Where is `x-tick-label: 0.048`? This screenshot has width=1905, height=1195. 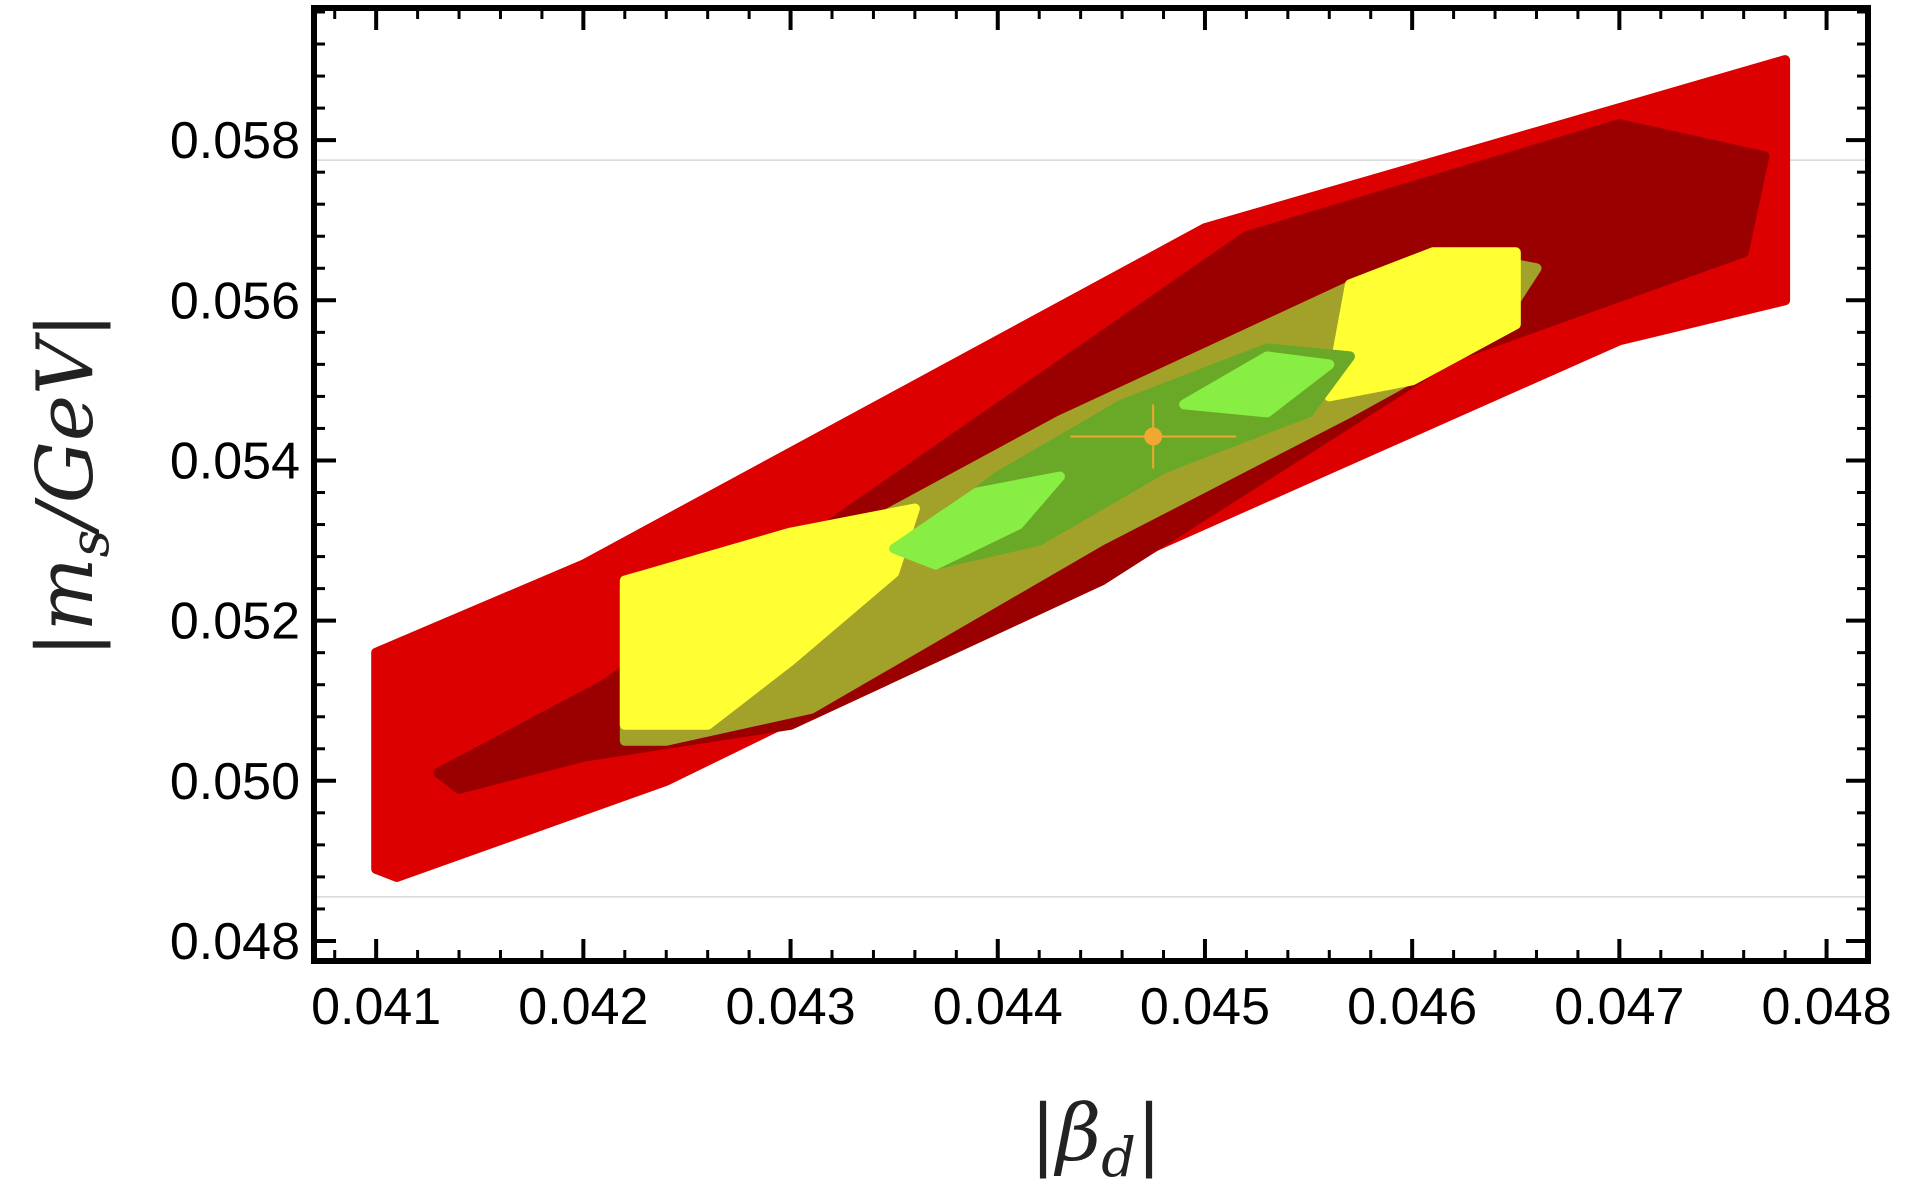
x-tick-label: 0.048 is located at coordinates (1826, 1007).